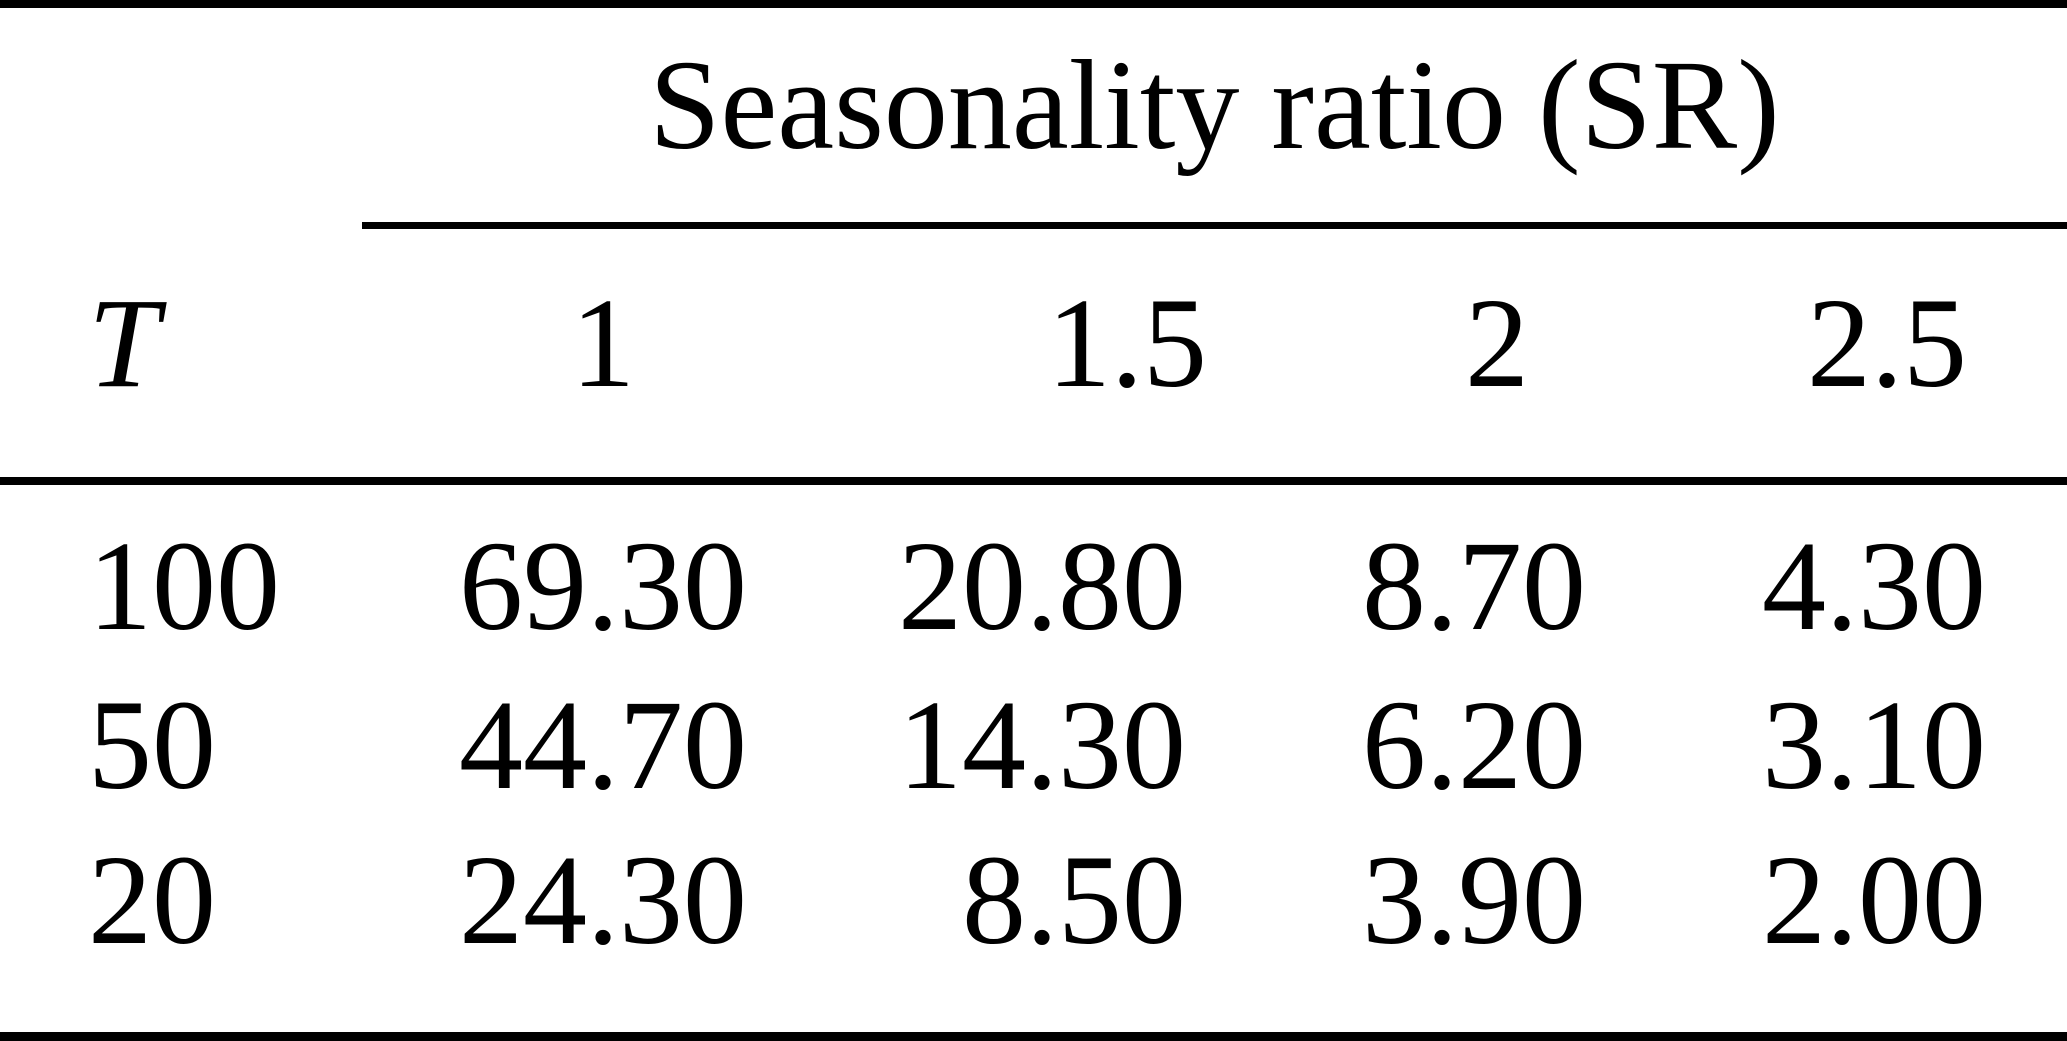 This screenshot has width=2067, height=1041. I want to click on spanner-header-seasonality-ratio: Seasonality ratio (SR), so click(1214, 105).